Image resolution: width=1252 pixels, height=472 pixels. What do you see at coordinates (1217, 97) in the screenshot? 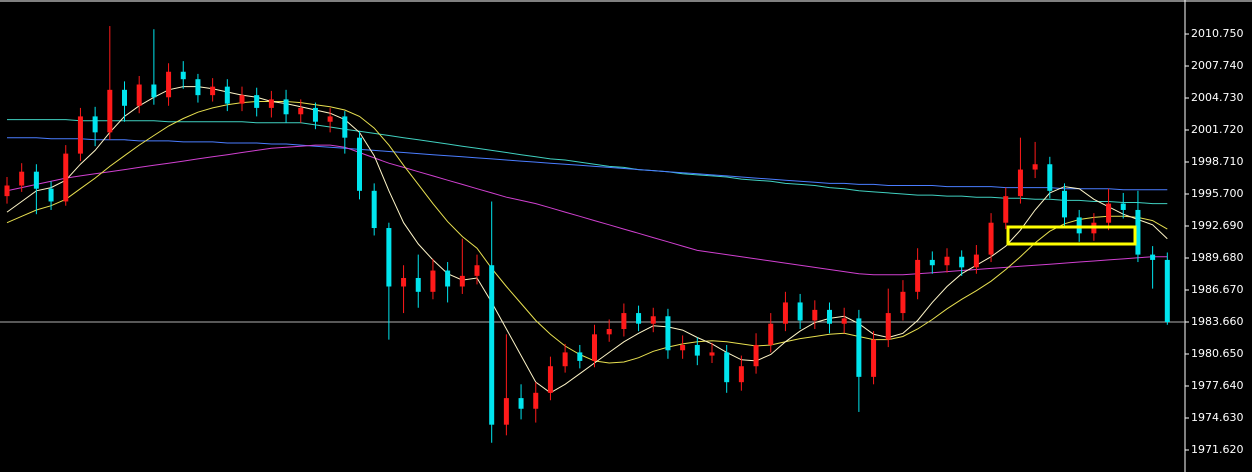
I see `y-tick-label: 2004.730` at bounding box center [1217, 97].